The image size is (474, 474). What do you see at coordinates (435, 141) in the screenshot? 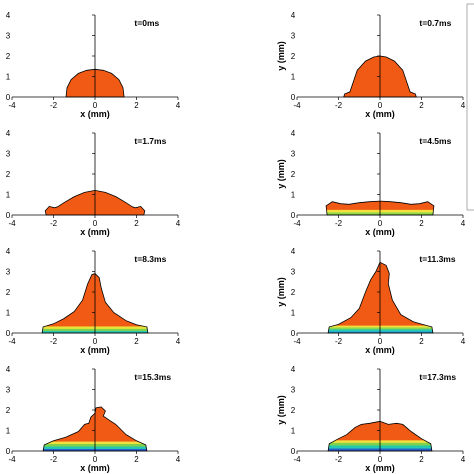
I see `time-label: t=4.5ms` at bounding box center [435, 141].